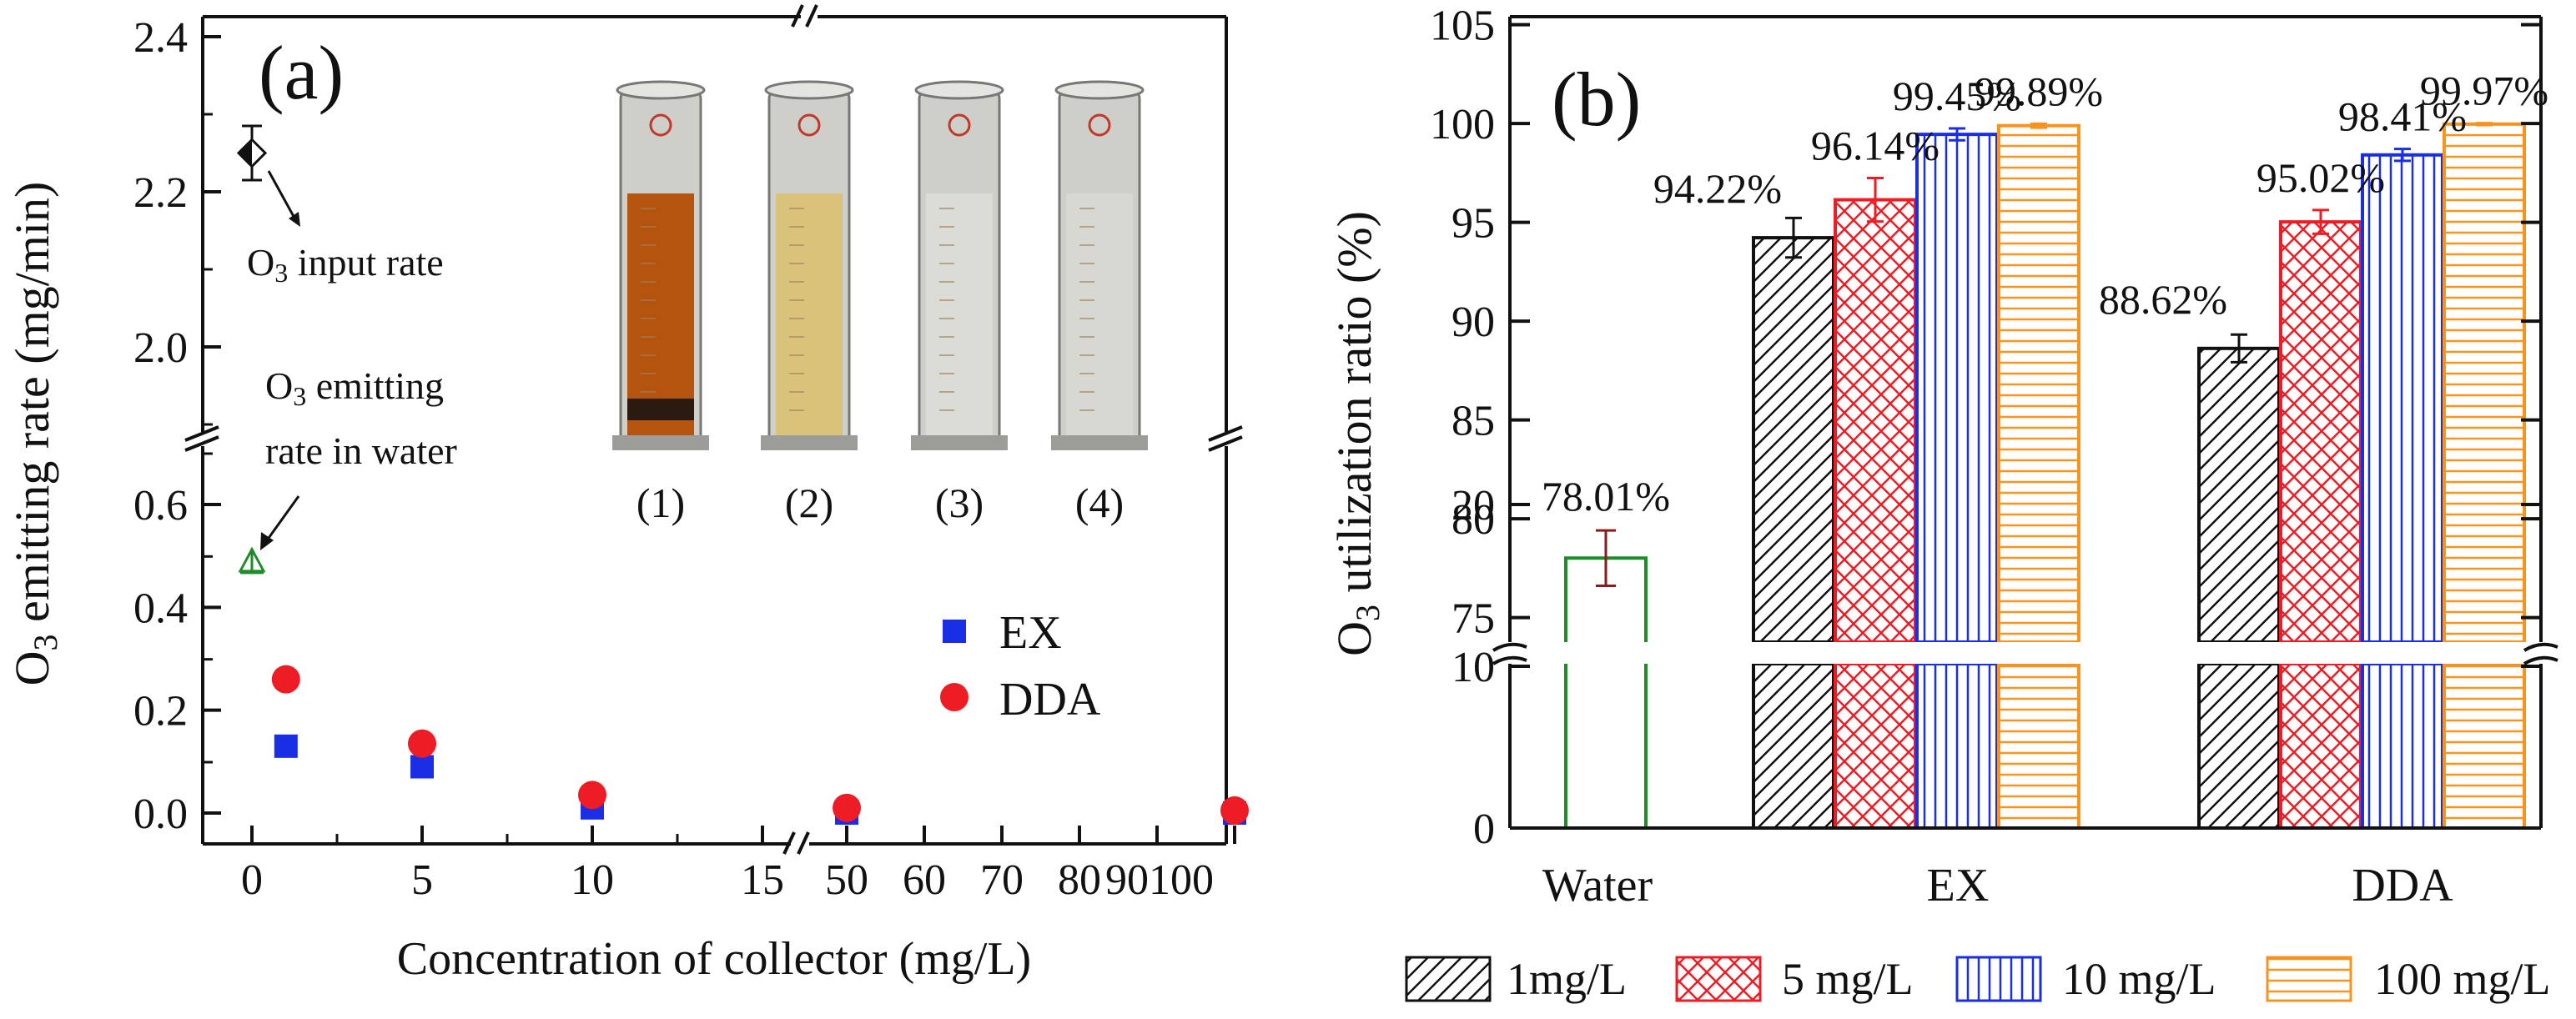 This screenshot has width=2576, height=1019. Describe the element at coordinates (1997, 885) in the screenshot. I see `x-category-labels-b: Water EX DDA` at that location.